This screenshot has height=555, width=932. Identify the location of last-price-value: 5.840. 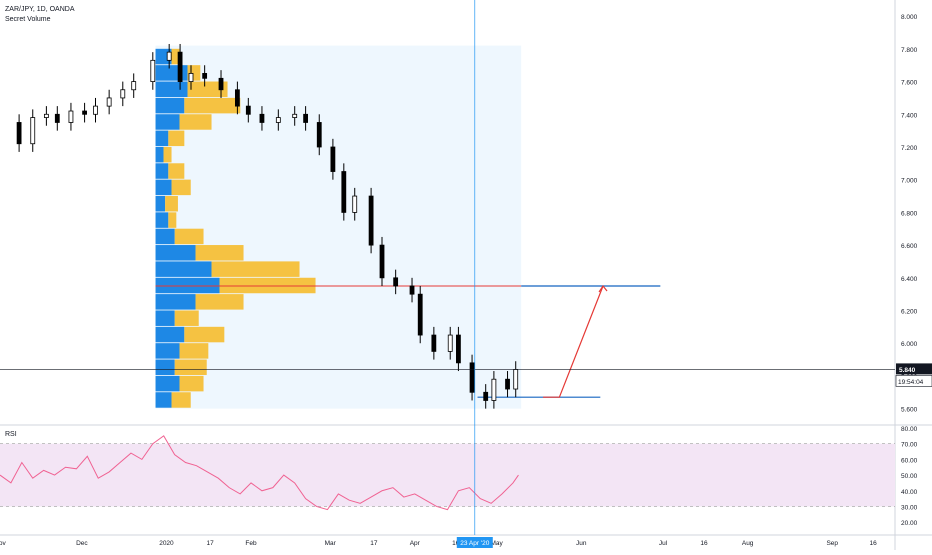
(907, 370).